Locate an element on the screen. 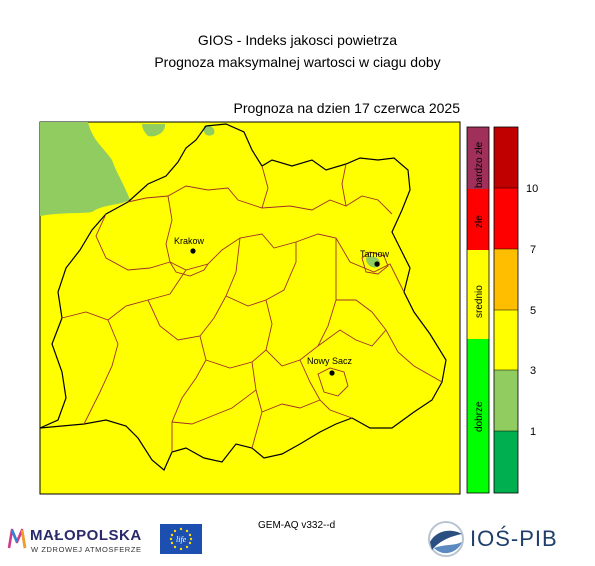 The width and height of the screenshot is (595, 566). category-zle is located at coordinates (478, 219).